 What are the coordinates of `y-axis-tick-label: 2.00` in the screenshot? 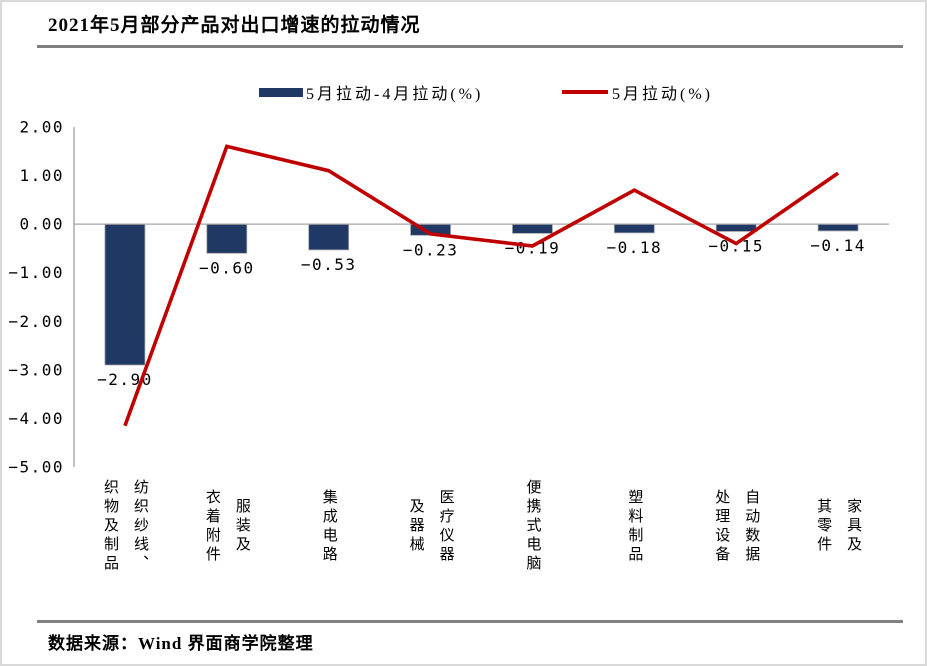 It's located at (41, 127).